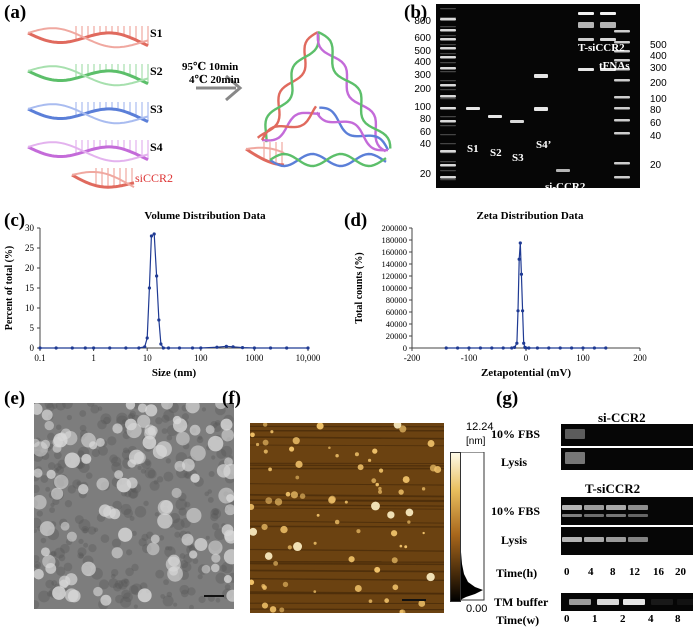  Describe the element at coordinates (473, 149) in the screenshot. I see `lane-label-s1: S1` at that location.